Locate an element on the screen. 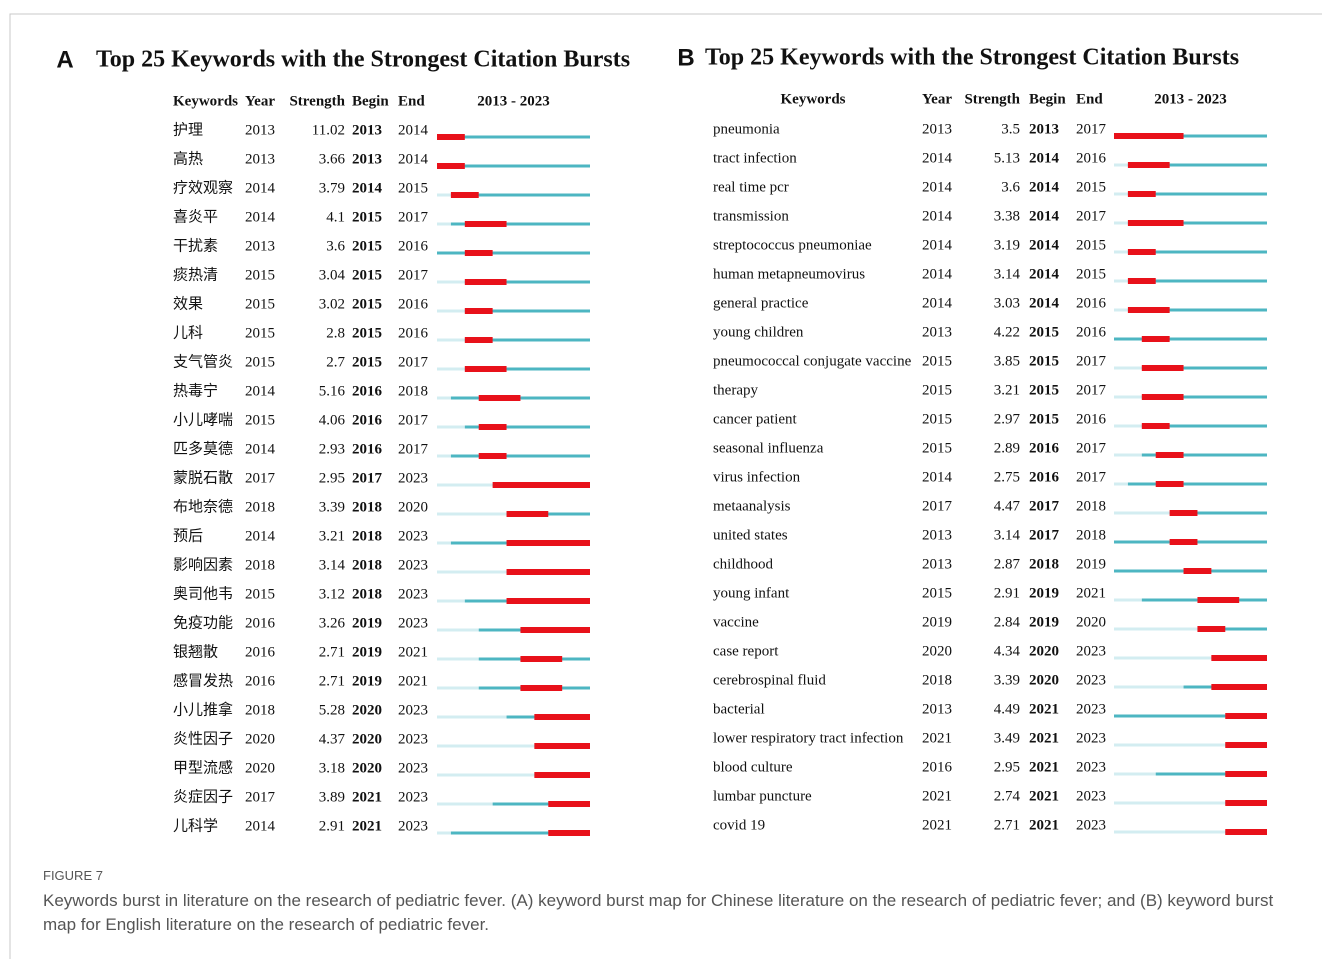 The image size is (1322, 959). keyword: bacterial is located at coordinates (739, 709).